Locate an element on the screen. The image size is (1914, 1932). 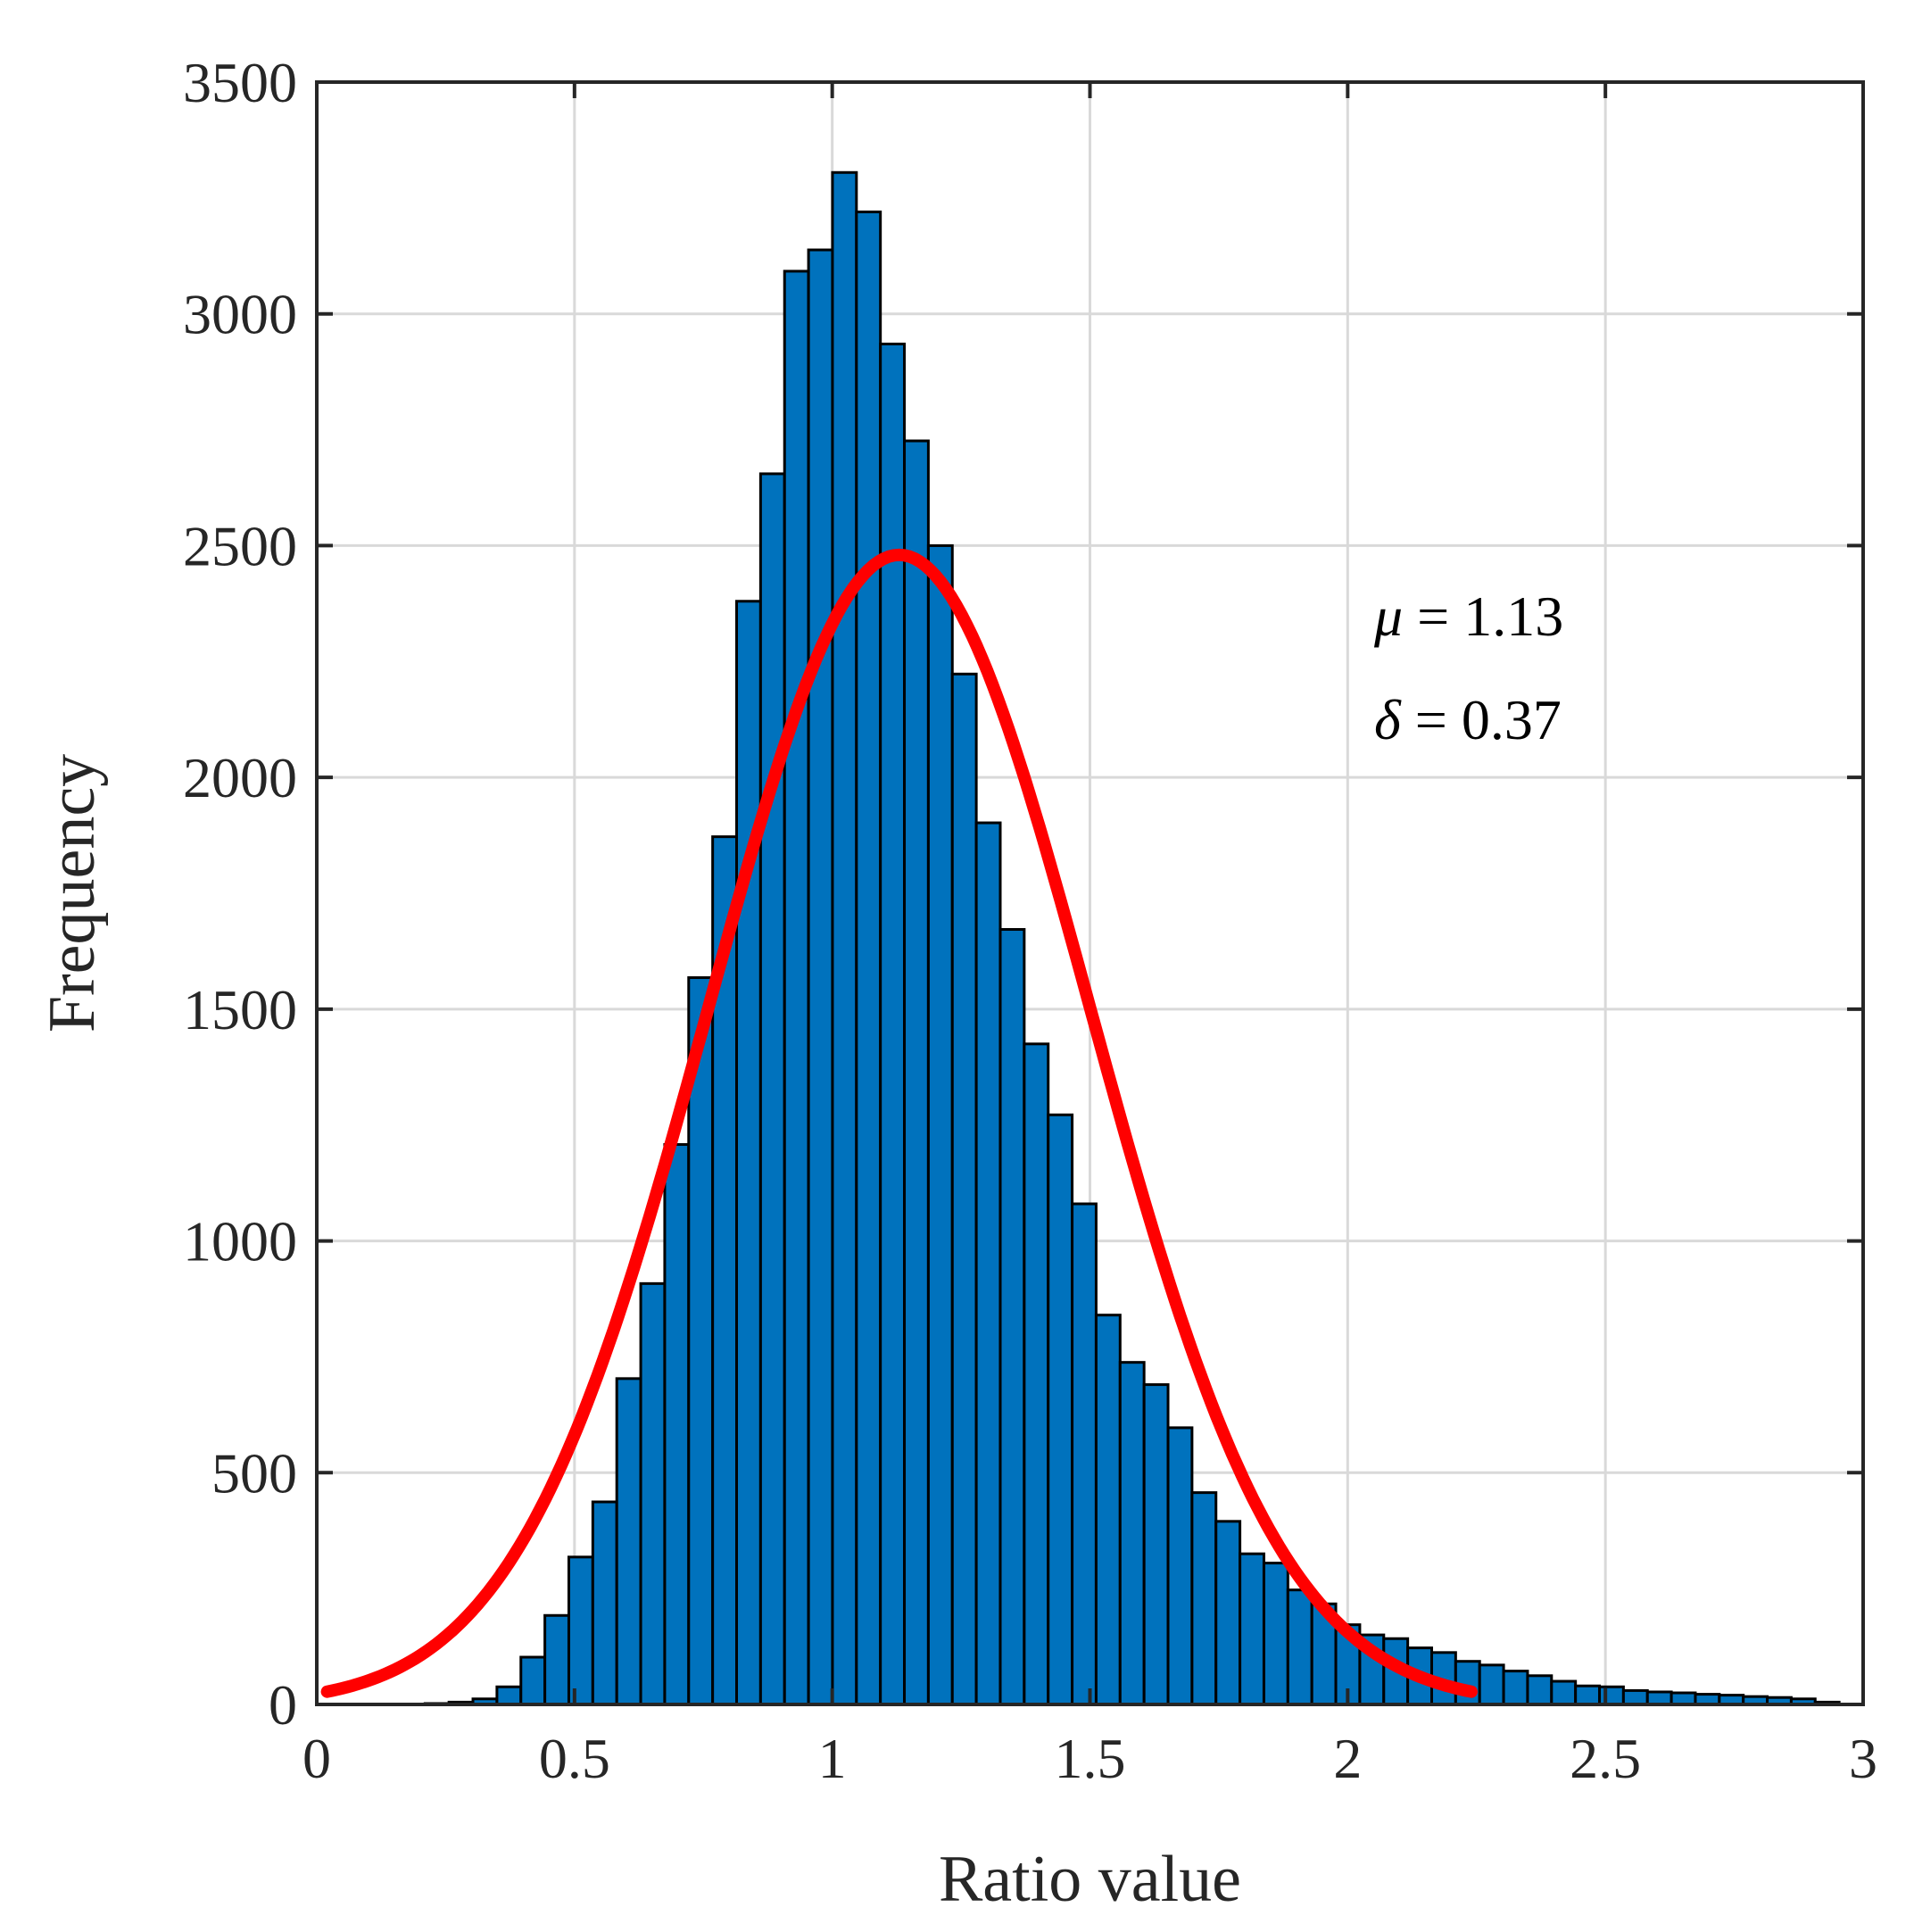
y-axis-label: Frequency is located at coordinates (72, 893).